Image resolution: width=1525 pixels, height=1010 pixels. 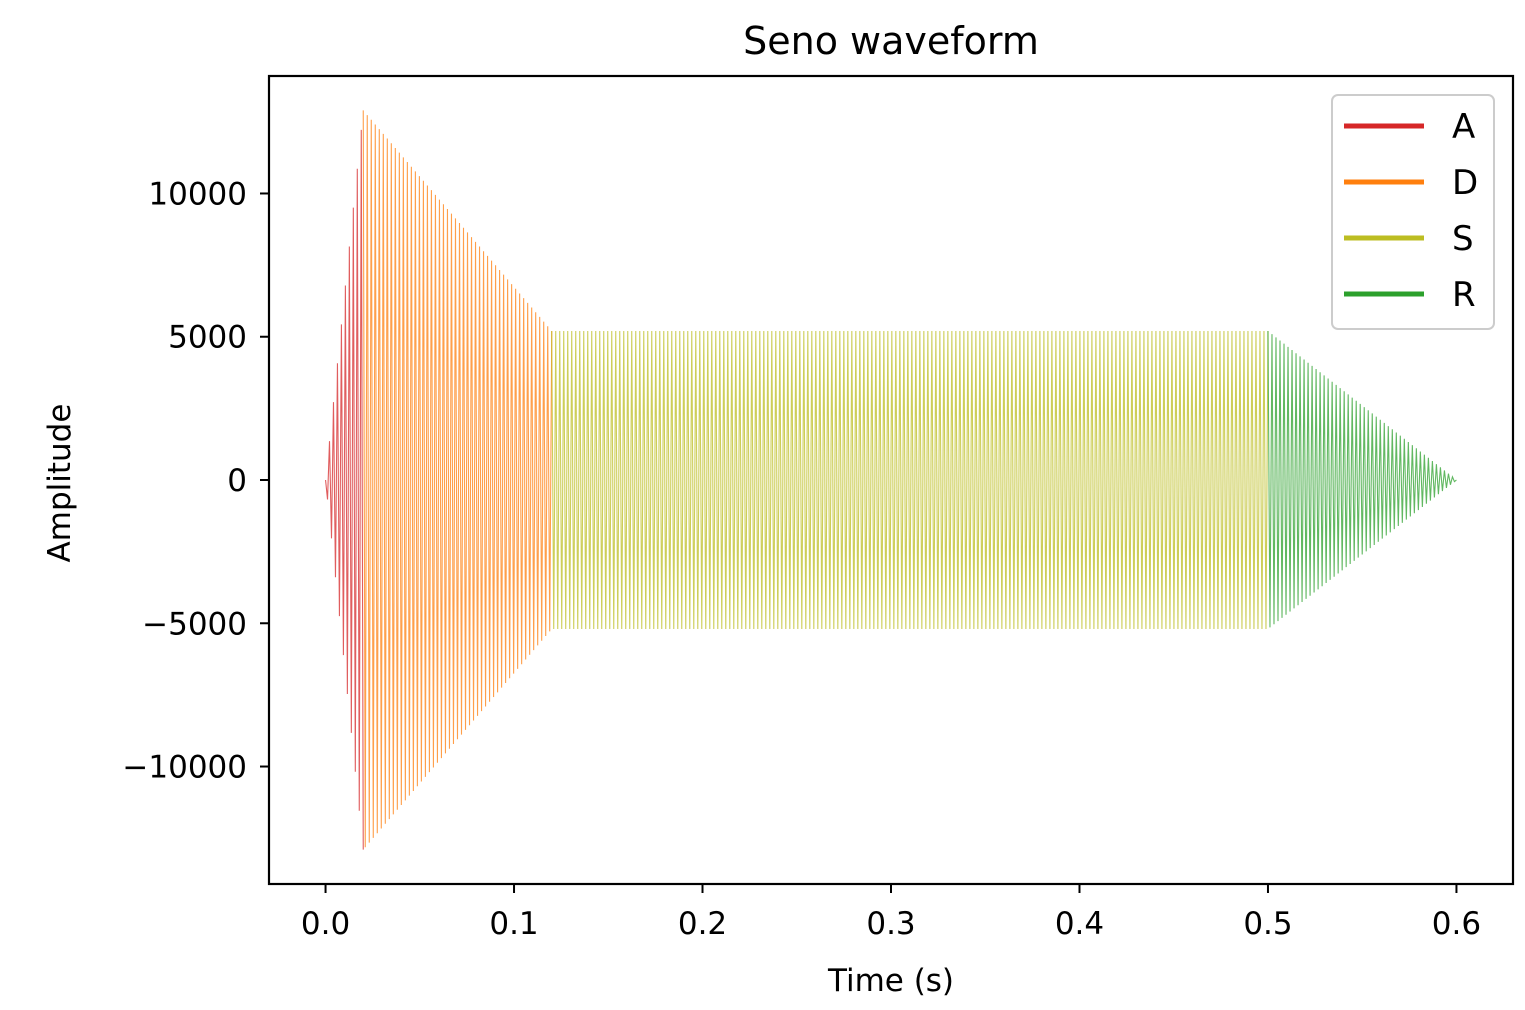 What do you see at coordinates (195, 481) in the screenshot?
I see `y-axis: 10000 5000 0 −5000 −10000` at bounding box center [195, 481].